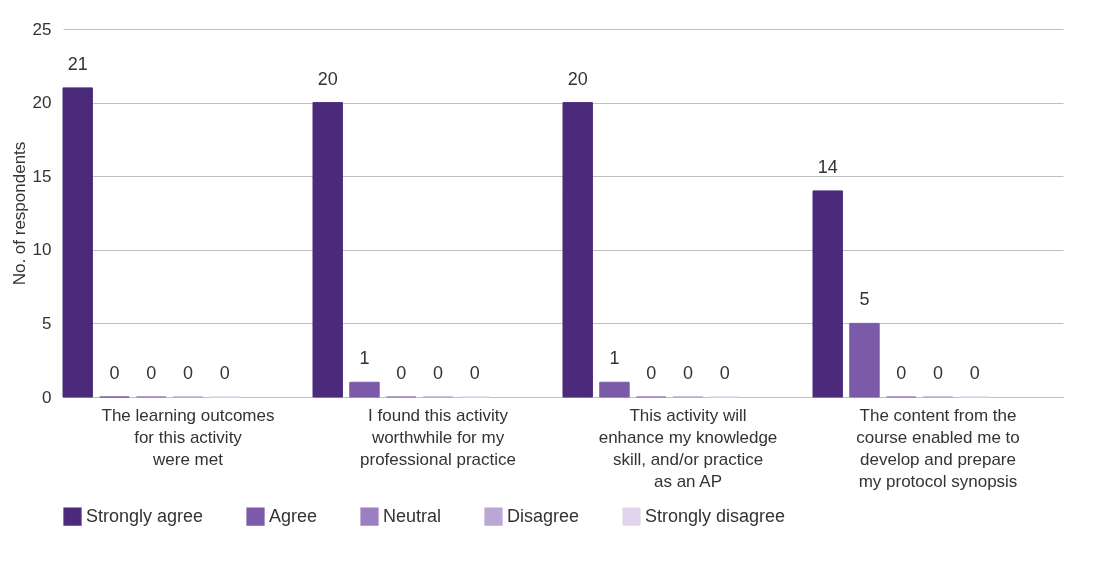 The height and width of the screenshot is (567, 1111). Describe the element at coordinates (864, 299) in the screenshot. I see `data-label: 5` at that location.